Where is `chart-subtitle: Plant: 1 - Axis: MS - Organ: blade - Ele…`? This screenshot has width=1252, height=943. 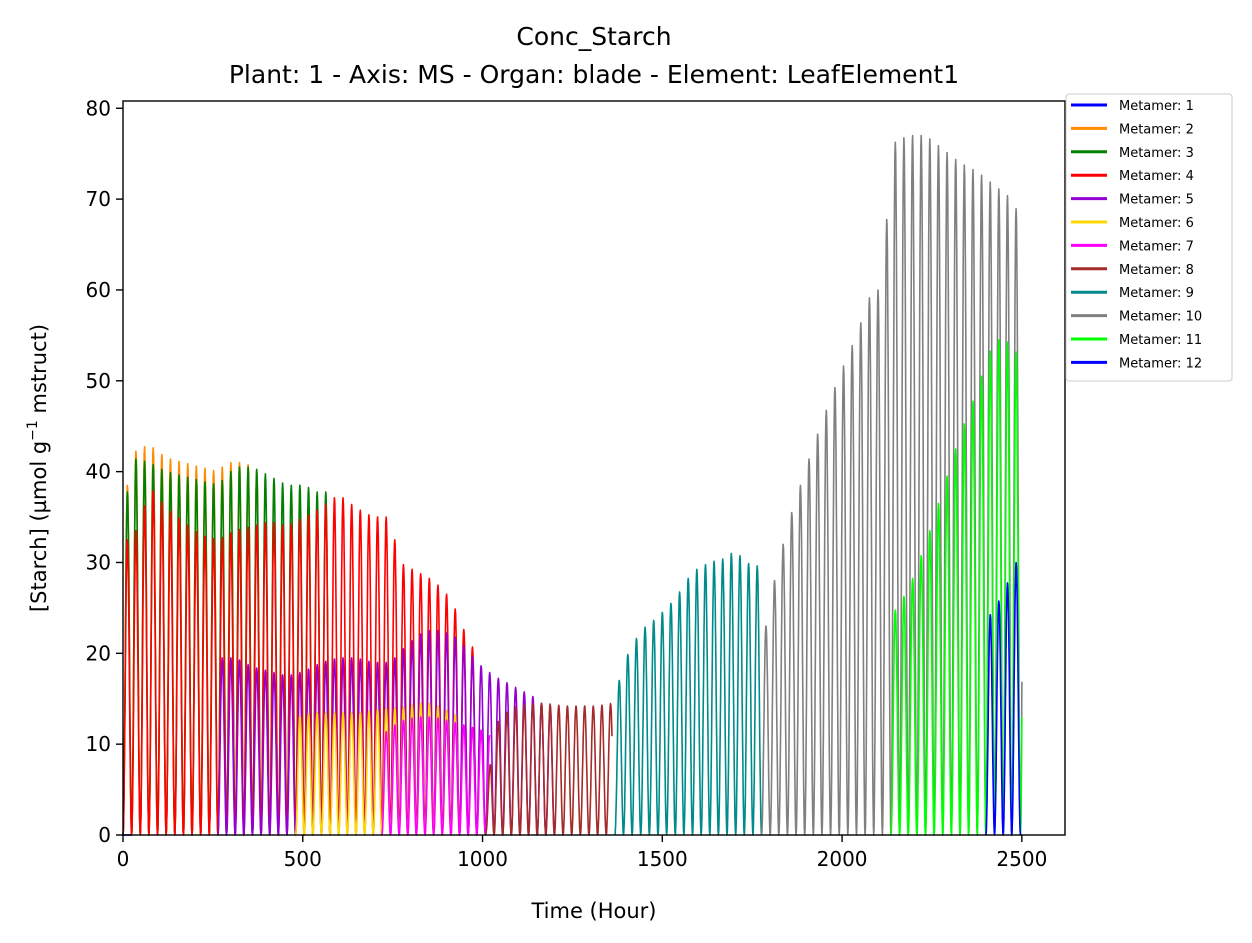
chart-subtitle: Plant: 1 - Axis: MS - Organ: blade - Ele… is located at coordinates (594, 74).